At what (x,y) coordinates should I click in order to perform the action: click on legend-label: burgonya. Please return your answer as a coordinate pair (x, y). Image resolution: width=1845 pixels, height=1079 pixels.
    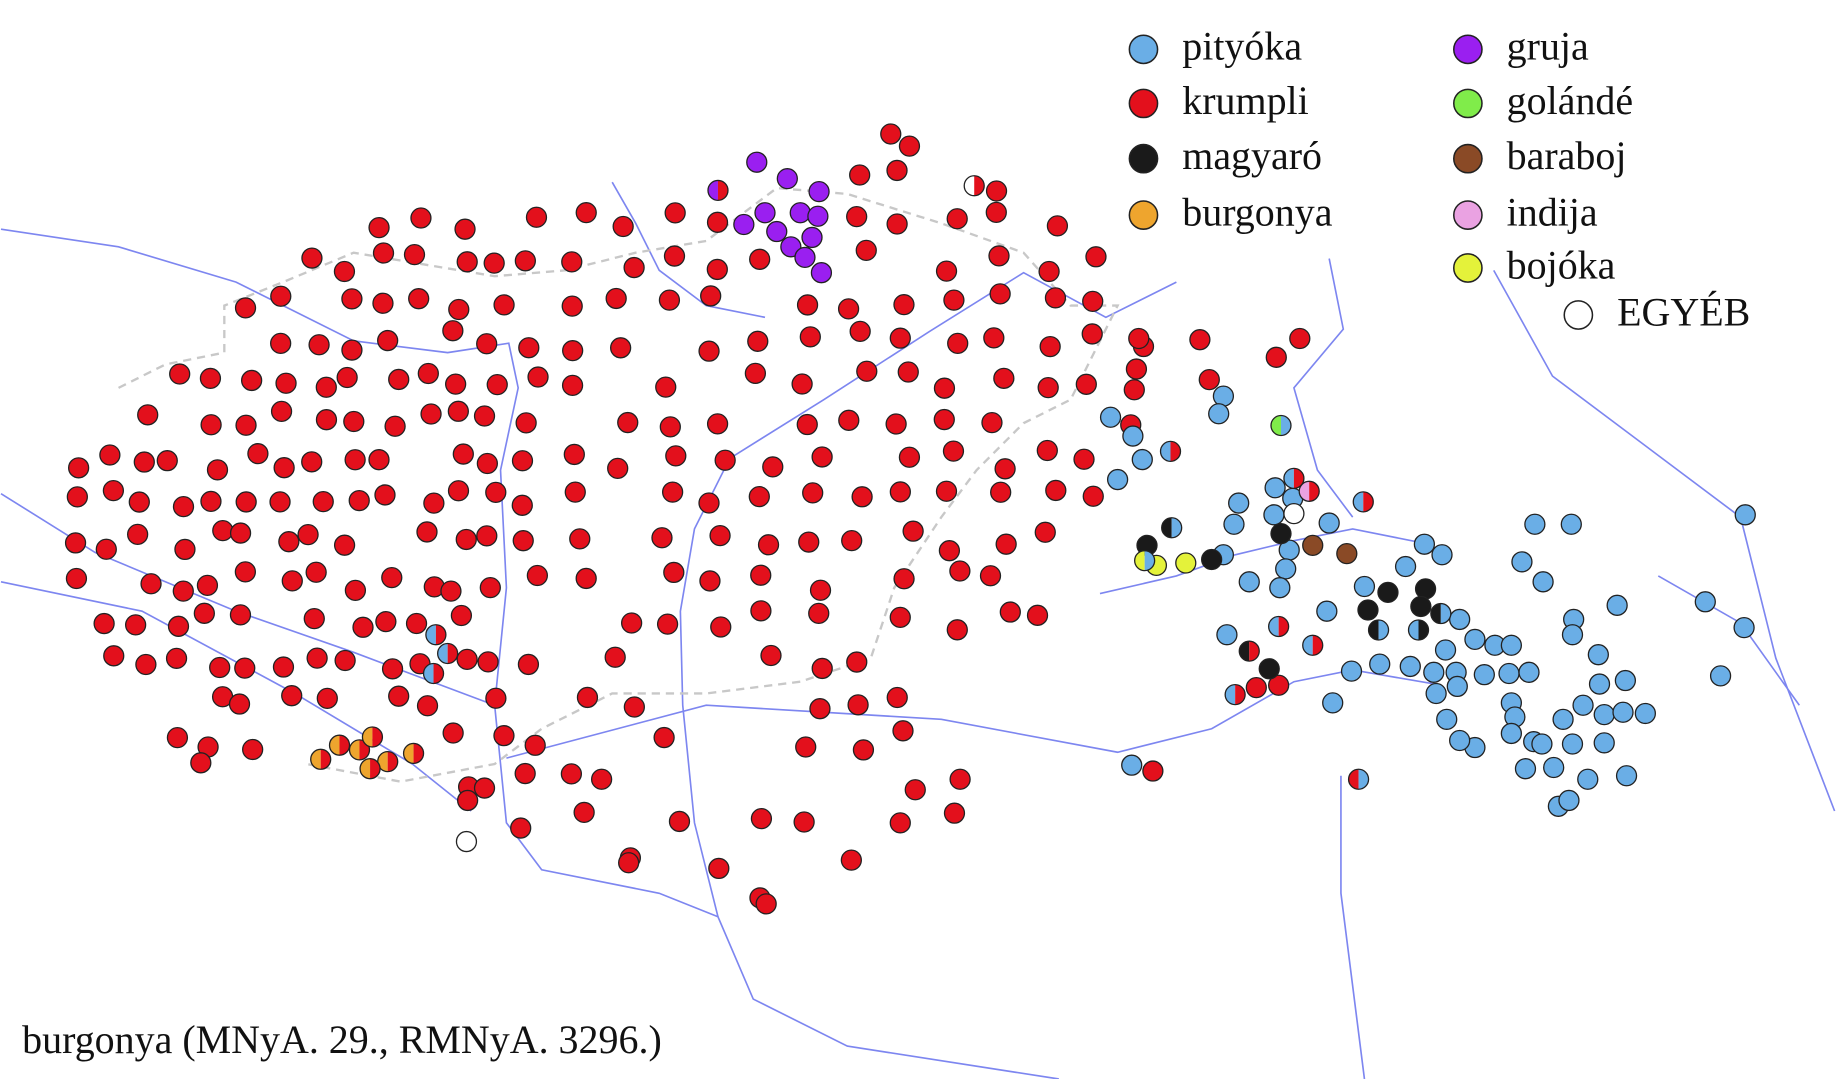
    Looking at the image, I should click on (1257, 211).